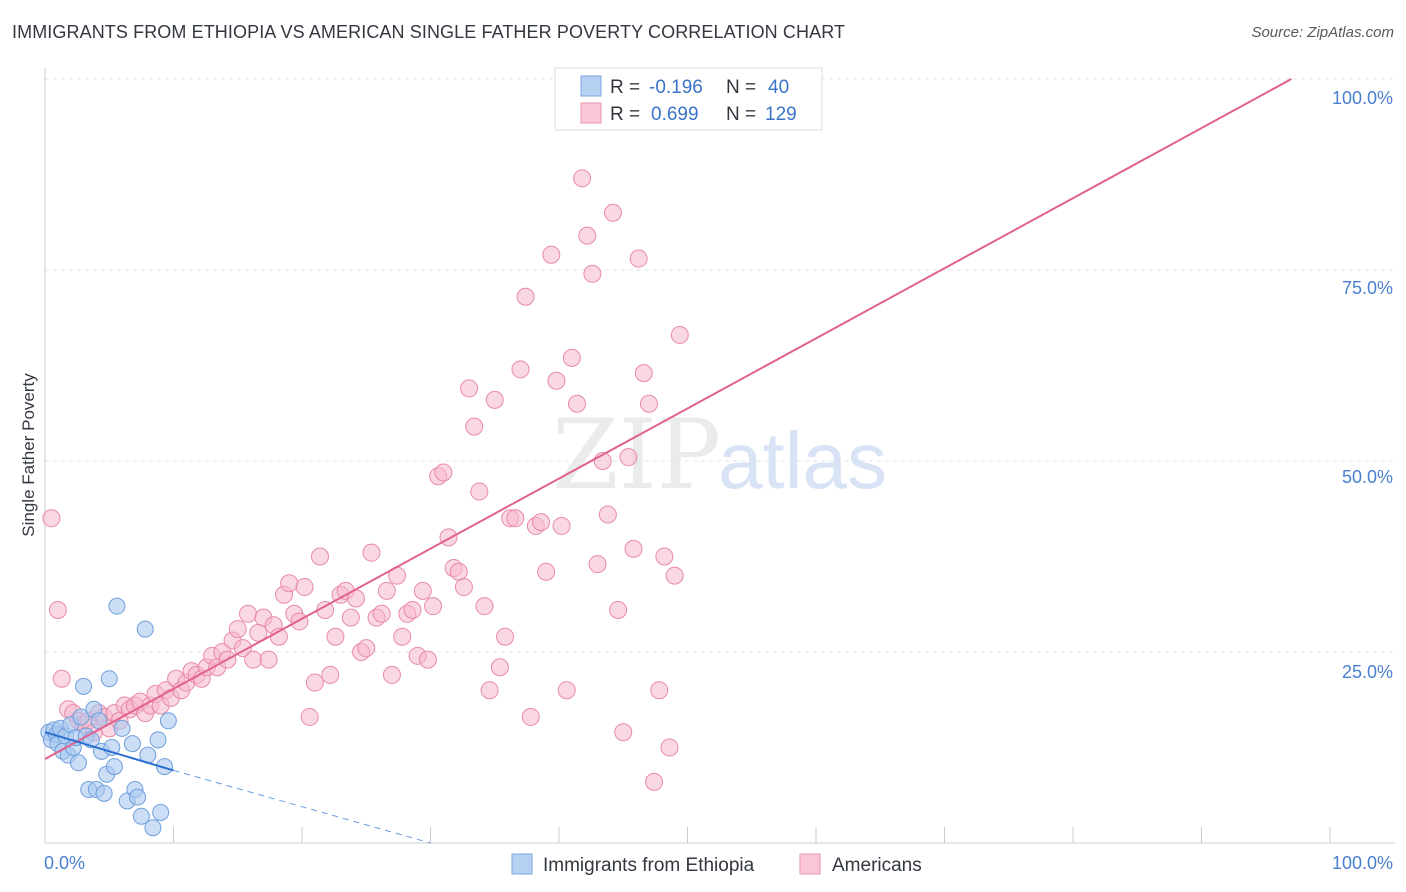  What do you see at coordinates (625, 114) in the screenshot?
I see `legend-r-label-2: R =` at bounding box center [625, 114].